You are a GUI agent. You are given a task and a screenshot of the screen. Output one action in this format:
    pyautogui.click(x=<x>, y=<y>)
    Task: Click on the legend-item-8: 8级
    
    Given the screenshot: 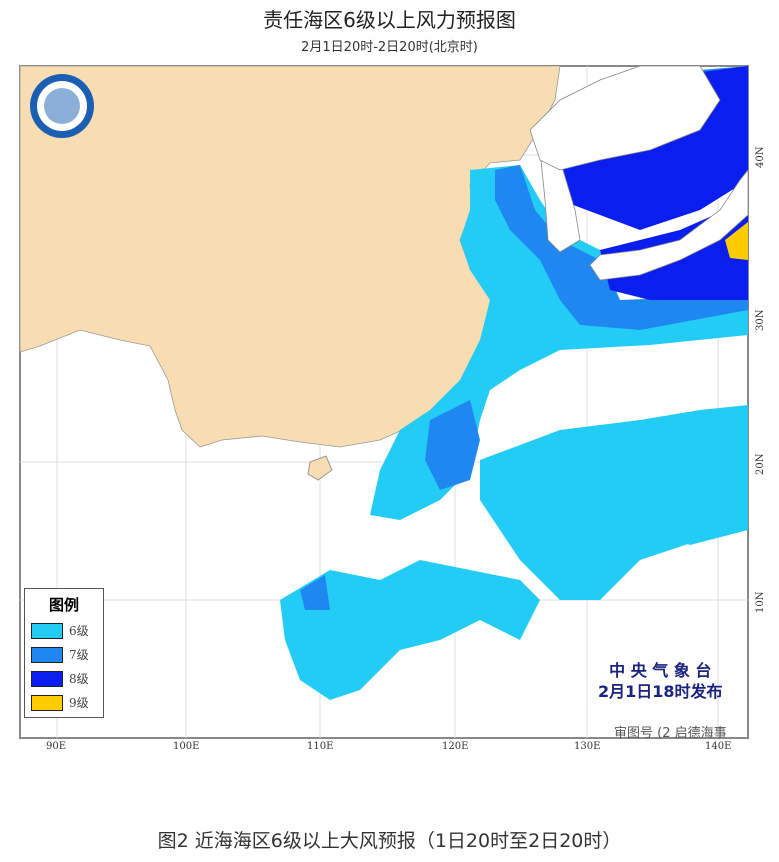 What is the action you would take?
    pyautogui.click(x=67, y=678)
    